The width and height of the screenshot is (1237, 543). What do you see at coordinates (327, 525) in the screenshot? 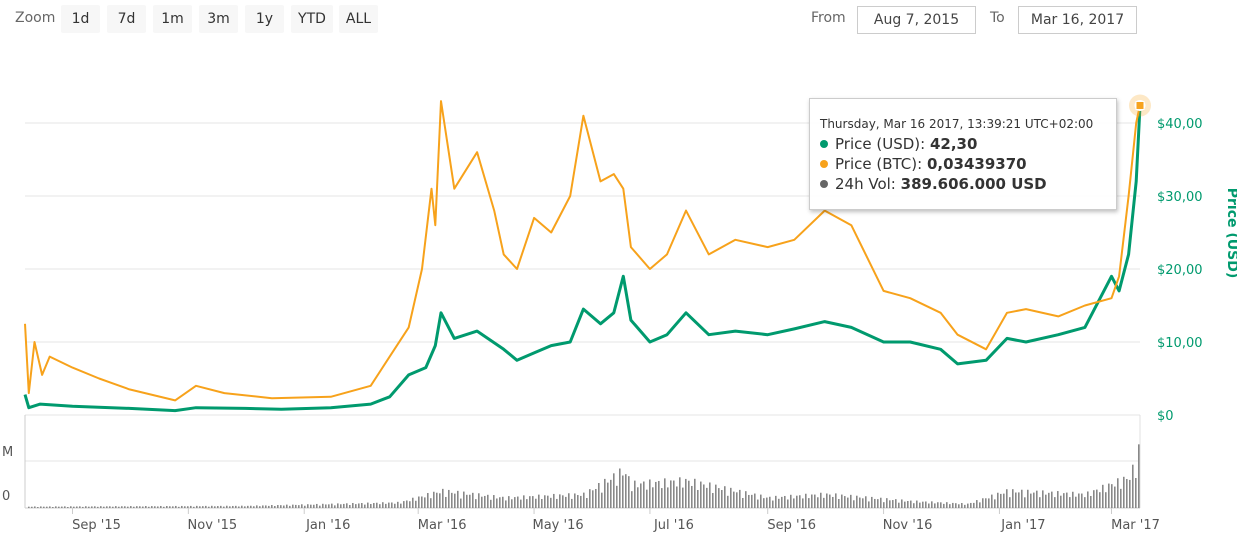
I see `x-tick-label: Jan '16` at bounding box center [327, 525].